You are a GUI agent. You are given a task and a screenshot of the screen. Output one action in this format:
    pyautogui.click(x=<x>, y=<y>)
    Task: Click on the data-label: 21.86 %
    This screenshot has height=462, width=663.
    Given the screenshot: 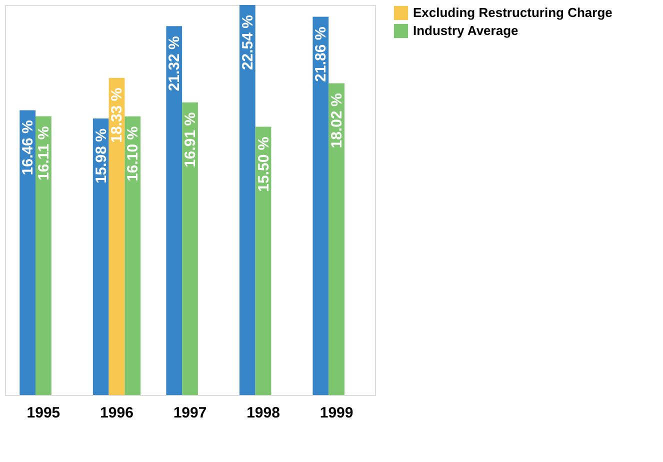 What is the action you would take?
    pyautogui.click(x=321, y=54)
    